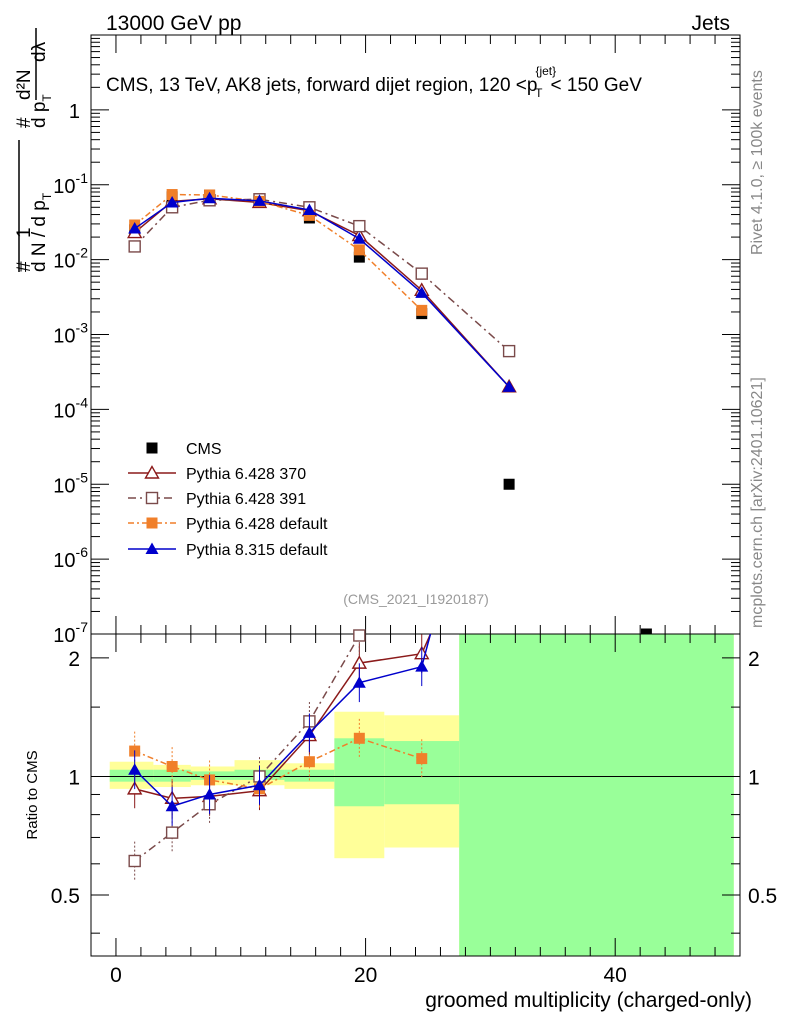 Image resolution: width=786 pixels, height=1024 pixels. Describe the element at coordinates (246, 499) in the screenshot. I see `legend-label-p6-391: Pythia 6.428 391` at that location.